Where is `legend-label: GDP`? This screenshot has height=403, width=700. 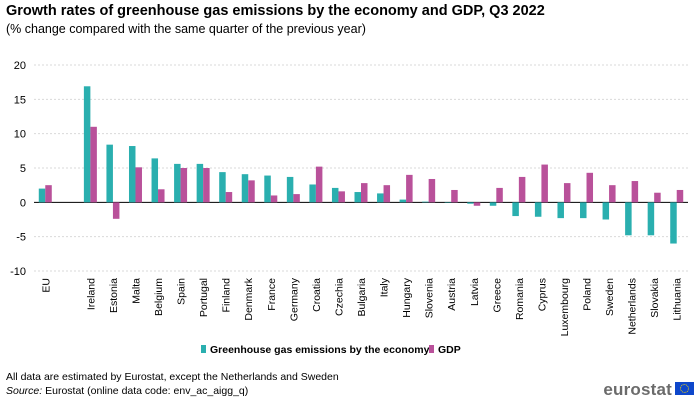
legend-label: GDP is located at coordinates (449, 350).